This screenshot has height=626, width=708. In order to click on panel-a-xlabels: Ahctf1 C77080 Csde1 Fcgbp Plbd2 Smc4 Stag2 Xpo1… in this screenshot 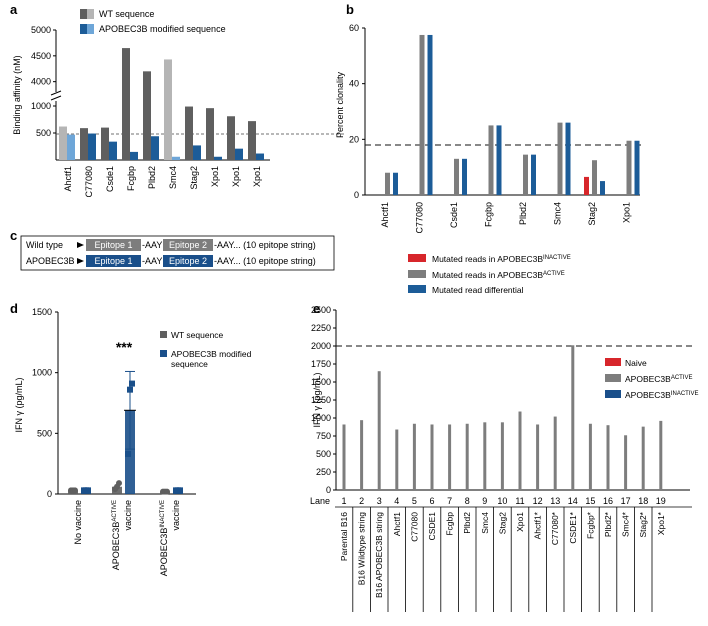, I will do `click(162, 182)`.